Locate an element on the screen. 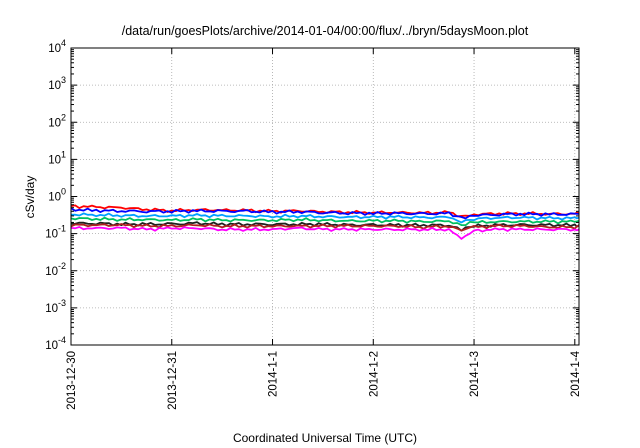  y-tick-label: 10² is located at coordinates (57, 120).